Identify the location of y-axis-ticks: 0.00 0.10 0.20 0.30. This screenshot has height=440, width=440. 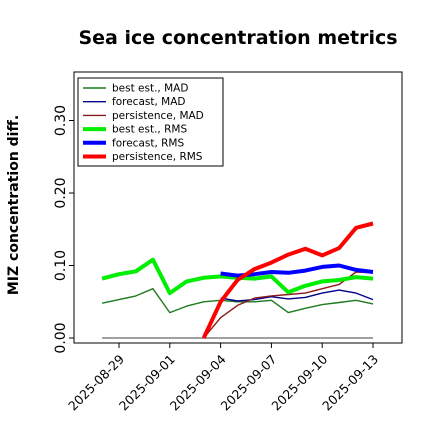
(63, 229).